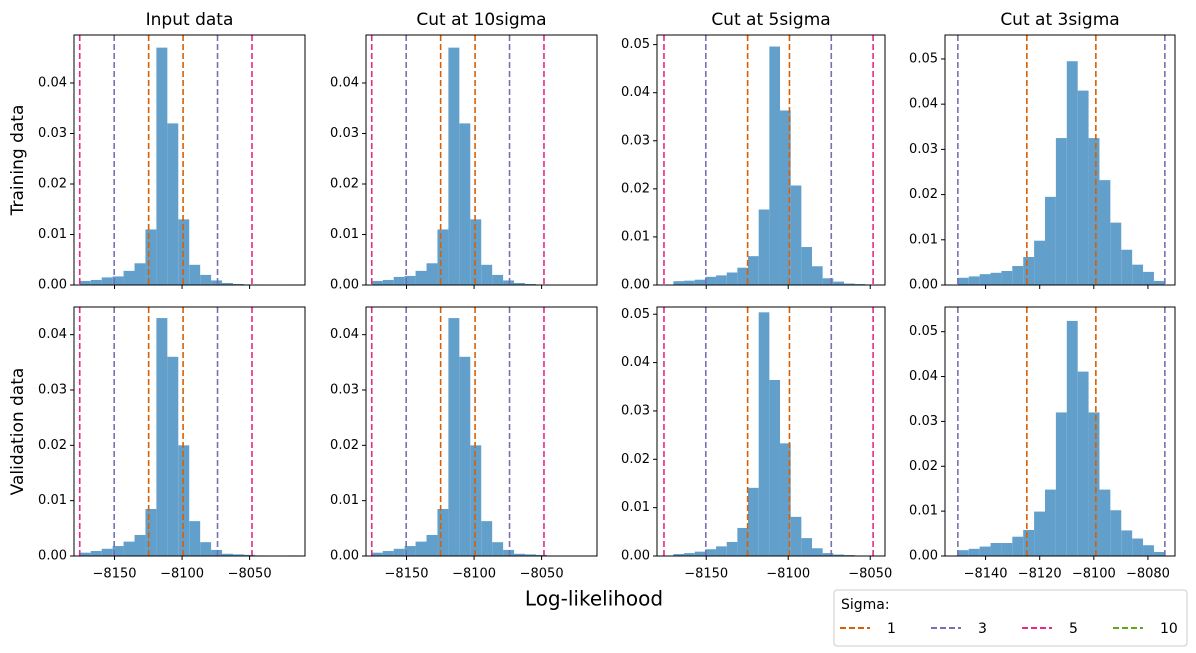 This screenshot has width=1196, height=653. Describe the element at coordinates (635, 44) in the screenshot. I see `y-tick-label: 0.05` at that location.